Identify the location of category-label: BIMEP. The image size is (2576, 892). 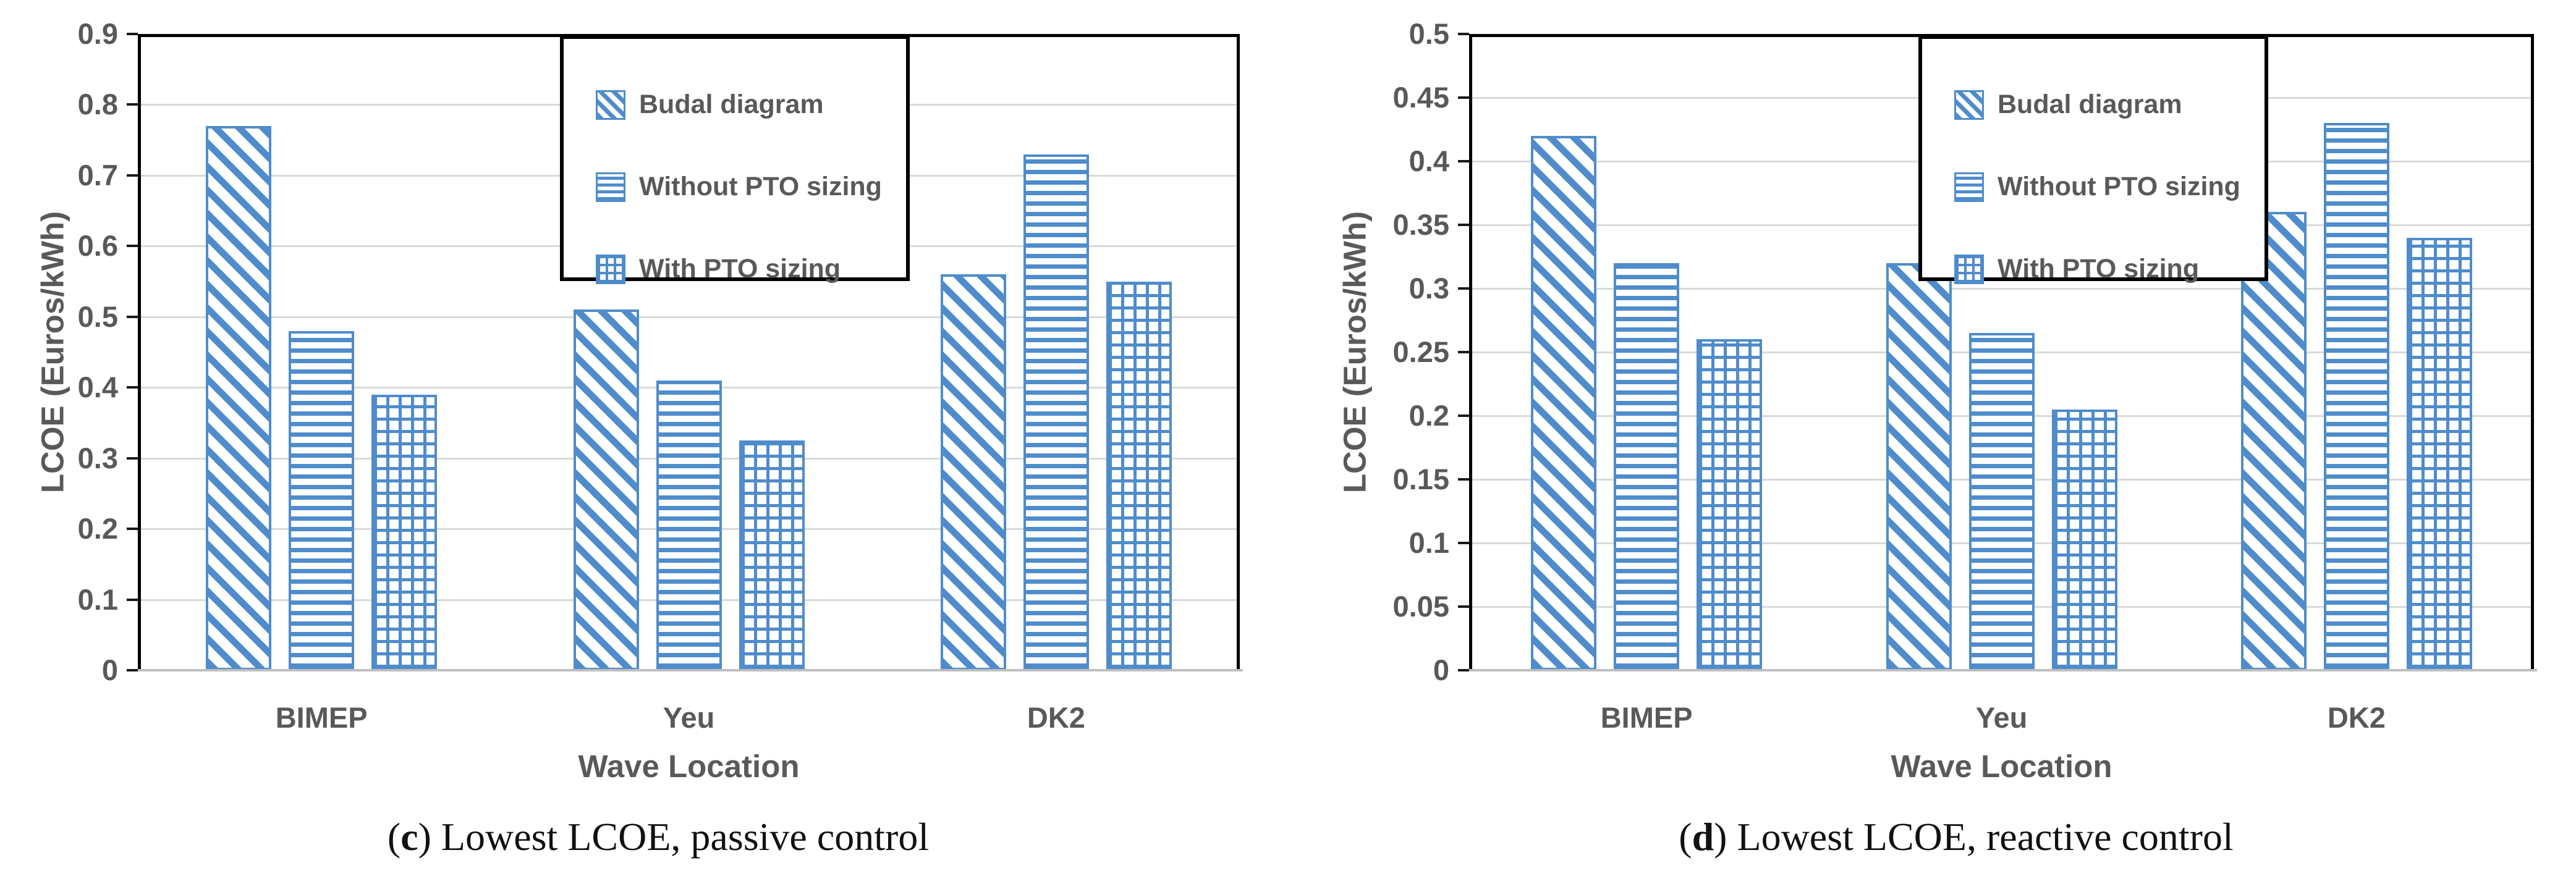
(1646, 717).